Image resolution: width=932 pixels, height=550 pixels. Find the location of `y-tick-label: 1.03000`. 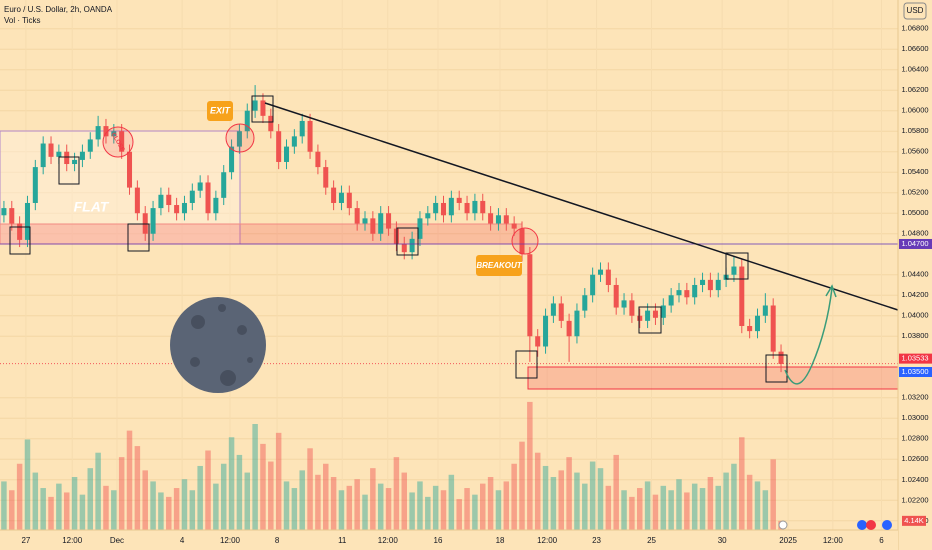

y-tick-label: 1.03000 is located at coordinates (914, 417).